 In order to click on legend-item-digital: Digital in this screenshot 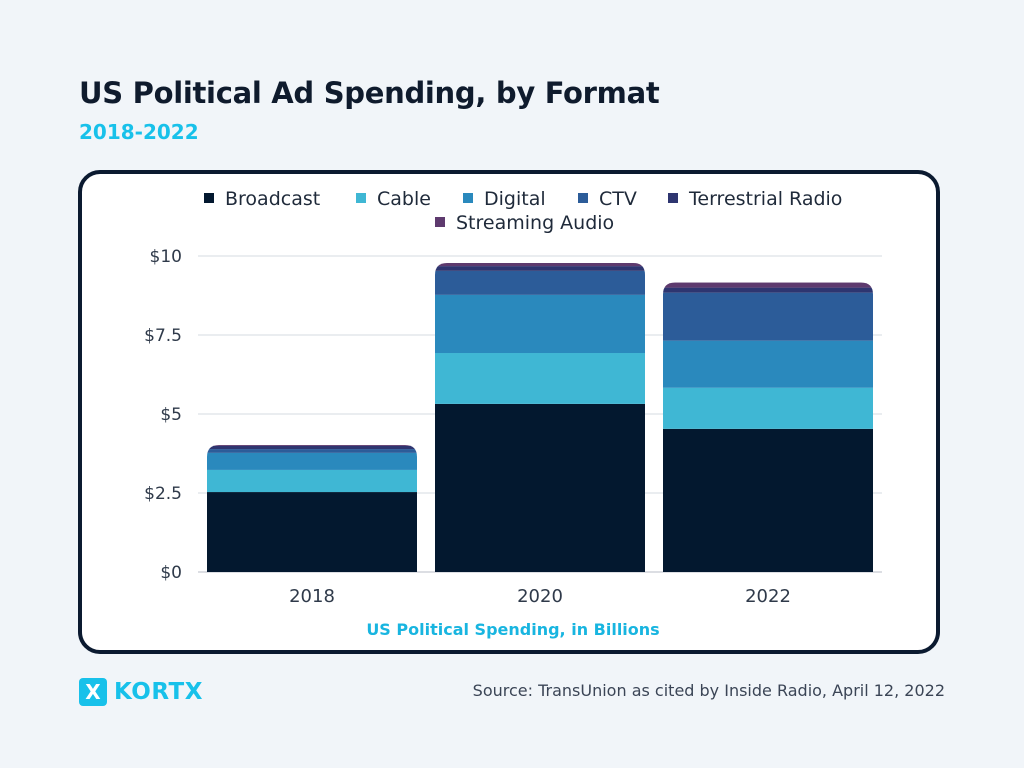, I will do `click(504, 199)`.